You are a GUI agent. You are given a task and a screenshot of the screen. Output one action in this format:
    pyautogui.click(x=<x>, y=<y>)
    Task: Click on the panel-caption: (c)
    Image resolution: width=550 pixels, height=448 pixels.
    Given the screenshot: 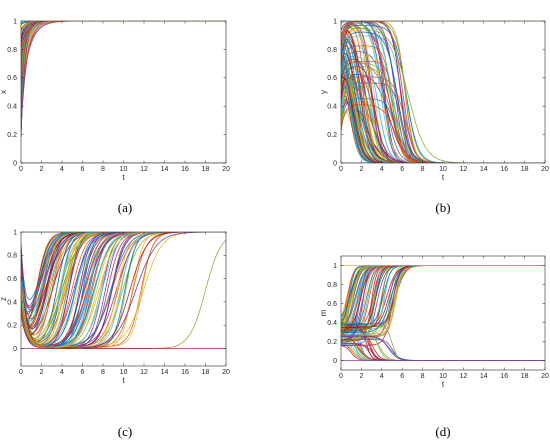 What is the action you would take?
    pyautogui.click(x=125, y=431)
    